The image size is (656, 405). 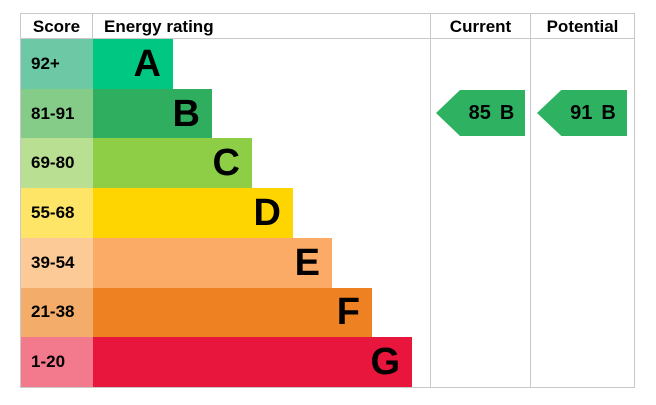 What do you see at coordinates (225, 64) in the screenshot?
I see `band-row-a: 92+ A` at bounding box center [225, 64].